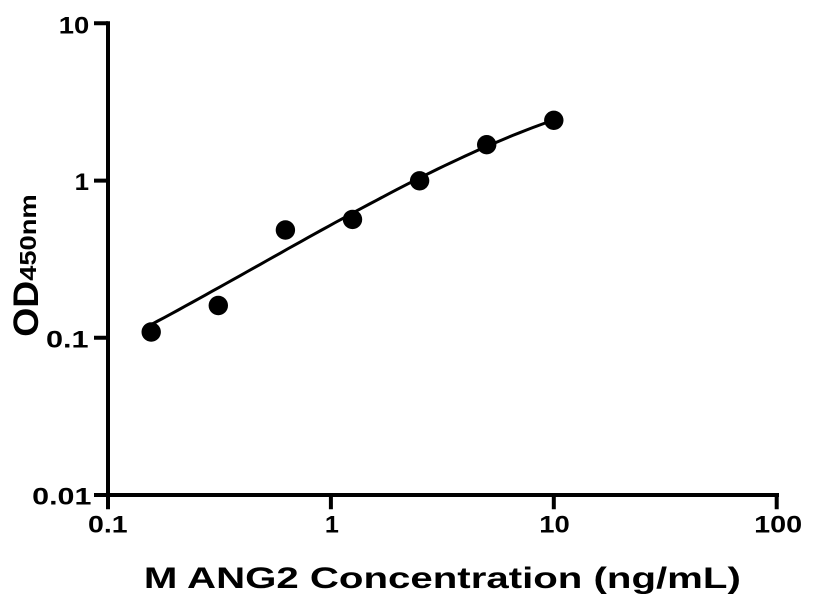  What do you see at coordinates (778, 525) in the screenshot?
I see `svg-text: 100` at bounding box center [778, 525].